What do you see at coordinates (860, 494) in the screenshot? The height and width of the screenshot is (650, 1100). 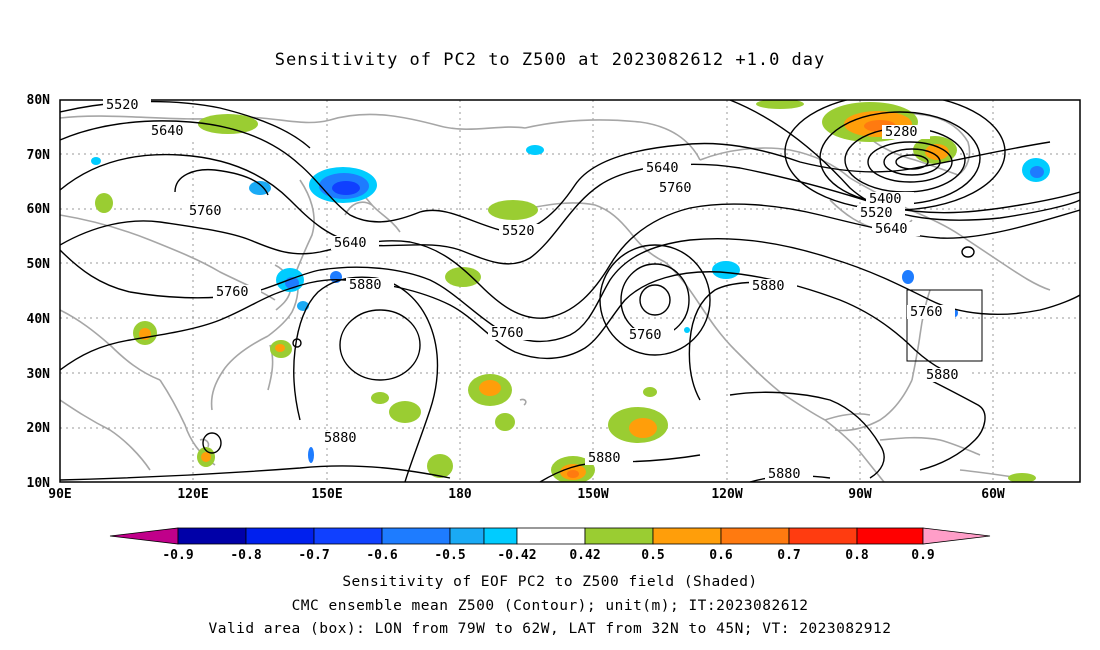 I see `lon-tick-label: 90W` at bounding box center [860, 494].